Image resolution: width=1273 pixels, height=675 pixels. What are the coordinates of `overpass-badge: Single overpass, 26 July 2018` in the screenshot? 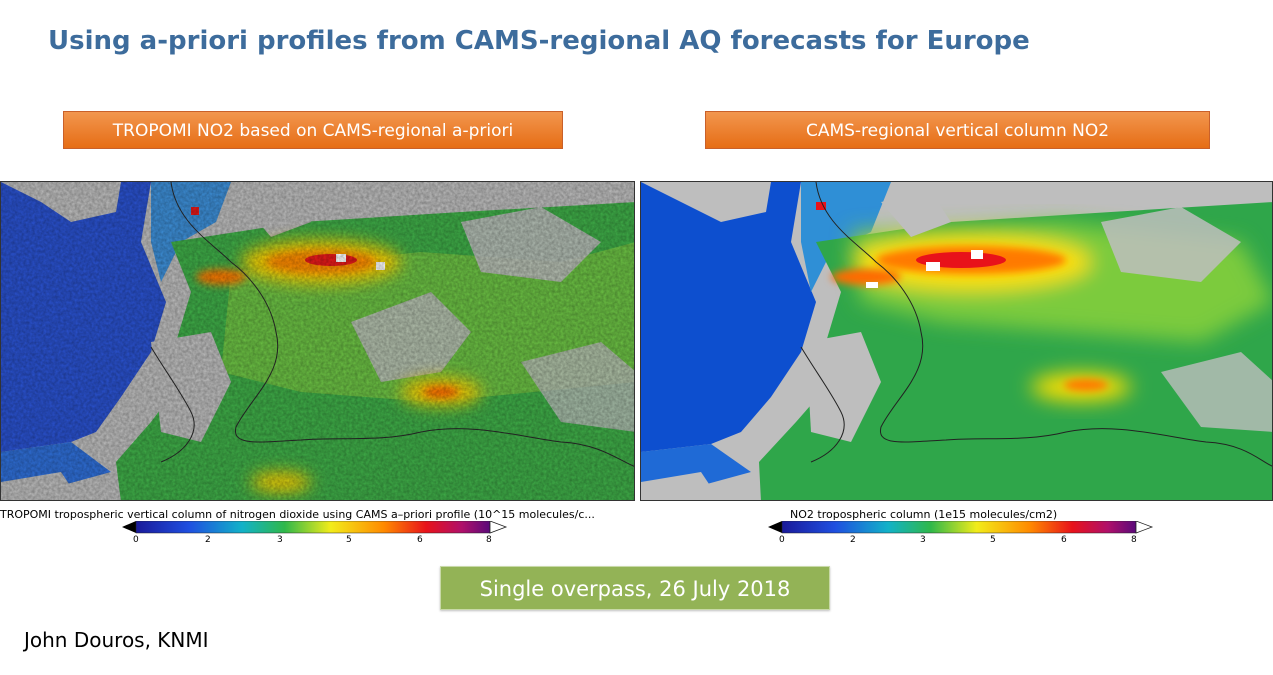 It's located at (635, 588).